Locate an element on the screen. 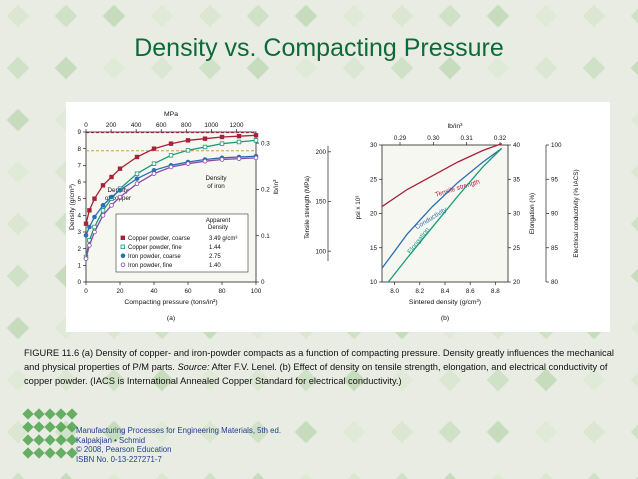 This screenshot has width=638, height=479. chart-a-legend-label: Copper powder, coarse is located at coordinates (159, 239).